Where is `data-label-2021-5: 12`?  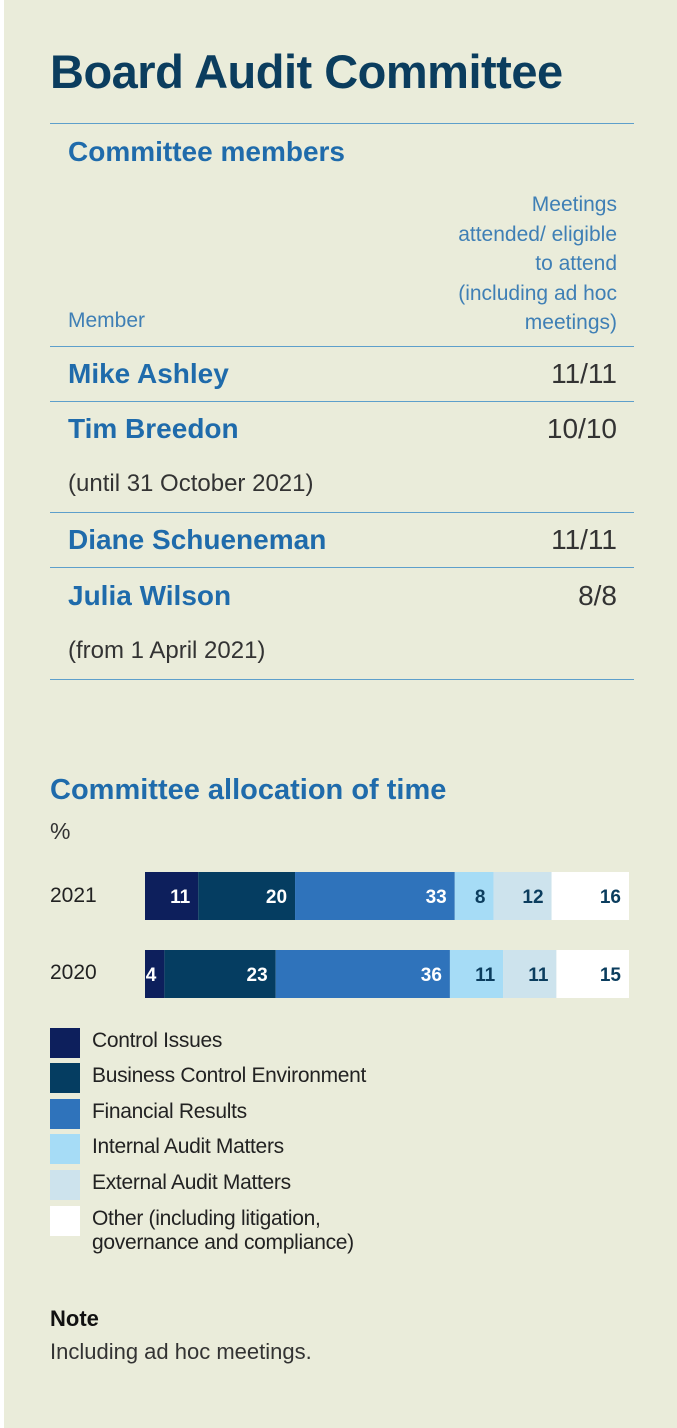 data-label-2021-5: 12 is located at coordinates (532, 897).